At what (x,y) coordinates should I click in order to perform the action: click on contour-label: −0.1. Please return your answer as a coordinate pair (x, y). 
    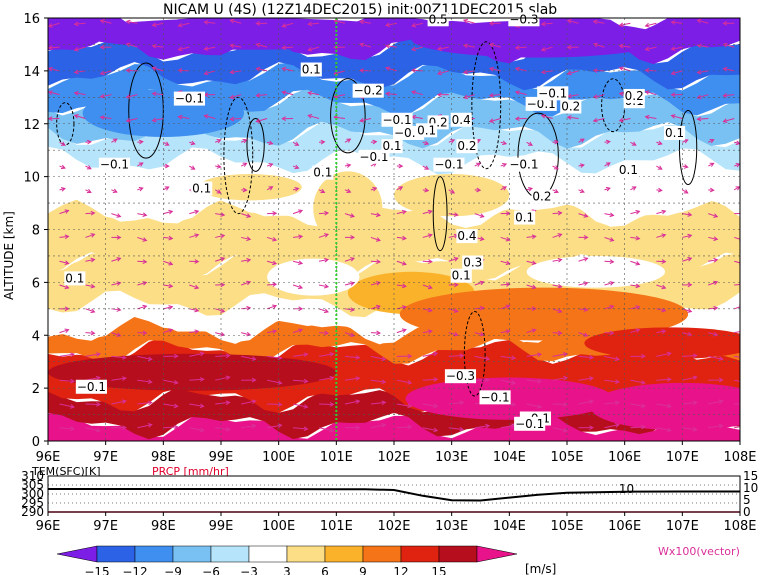
    Looking at the image, I should click on (523, 165).